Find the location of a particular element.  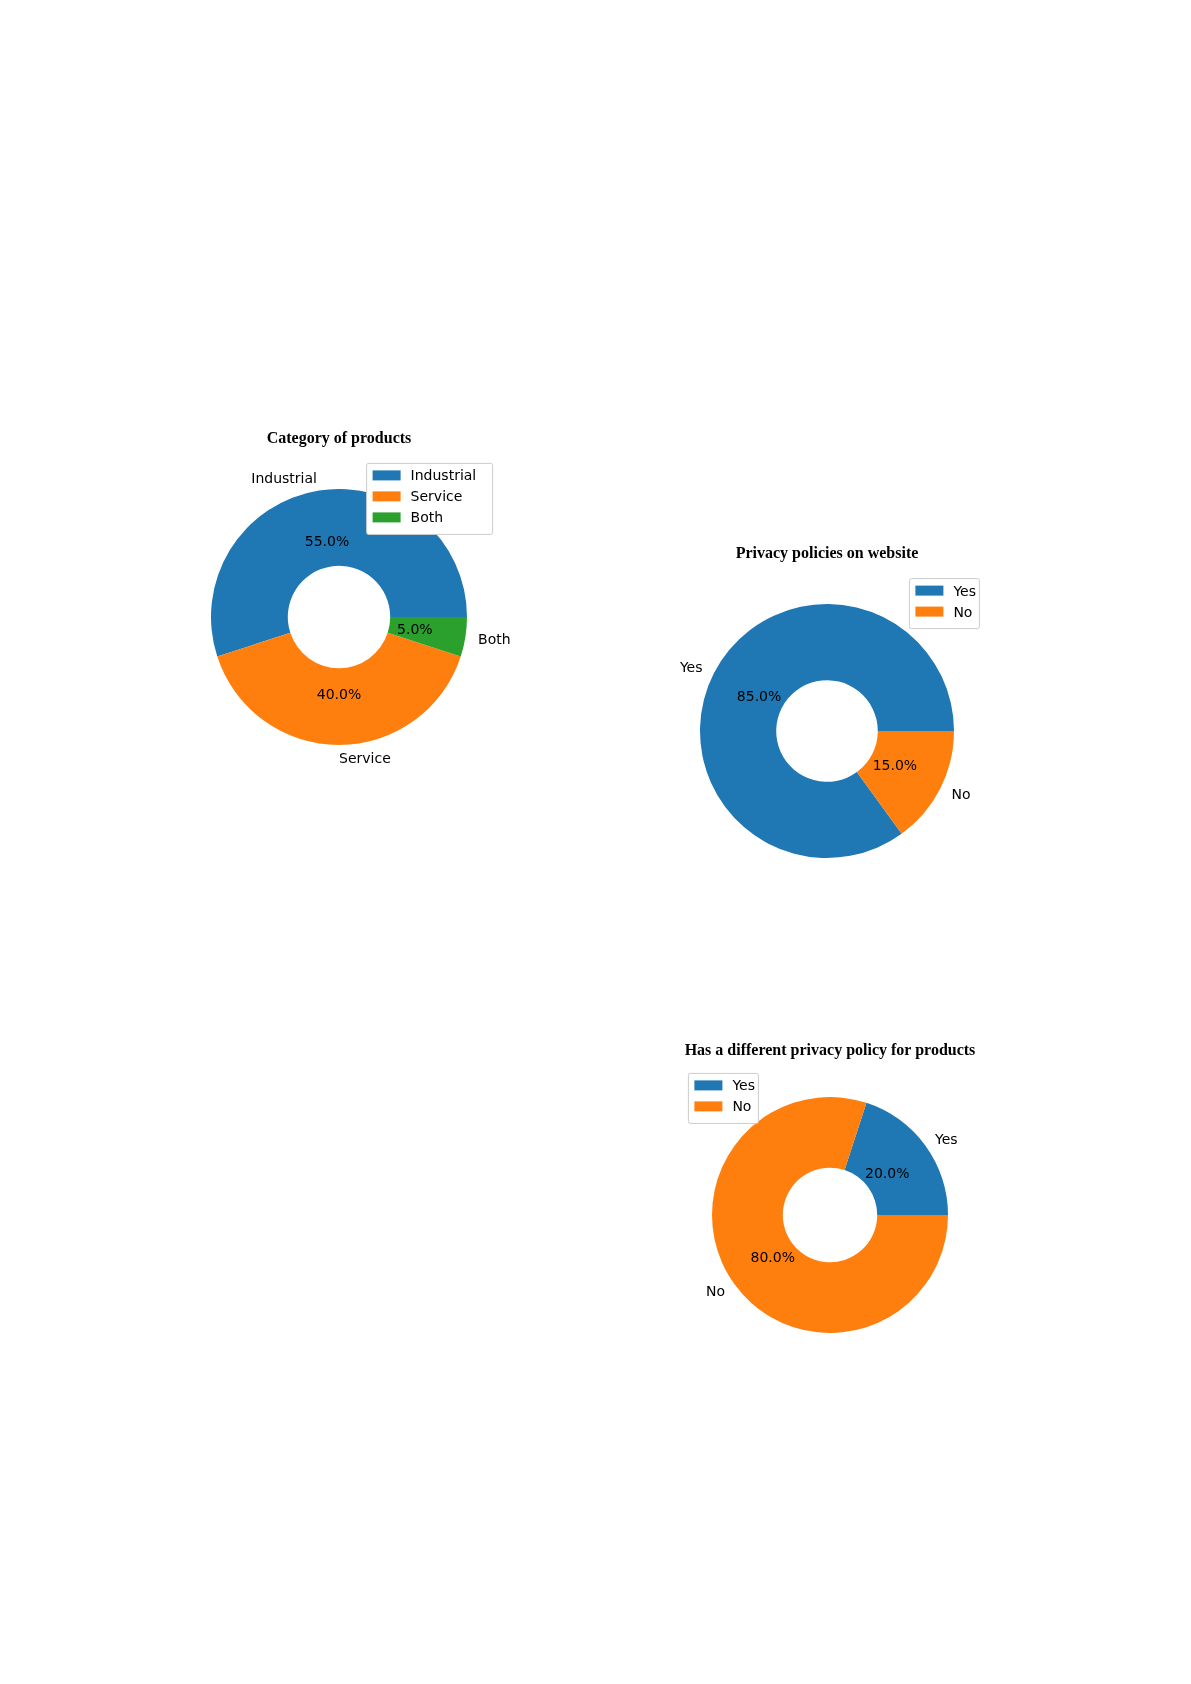

data-label: 15.0% is located at coordinates (895, 765).